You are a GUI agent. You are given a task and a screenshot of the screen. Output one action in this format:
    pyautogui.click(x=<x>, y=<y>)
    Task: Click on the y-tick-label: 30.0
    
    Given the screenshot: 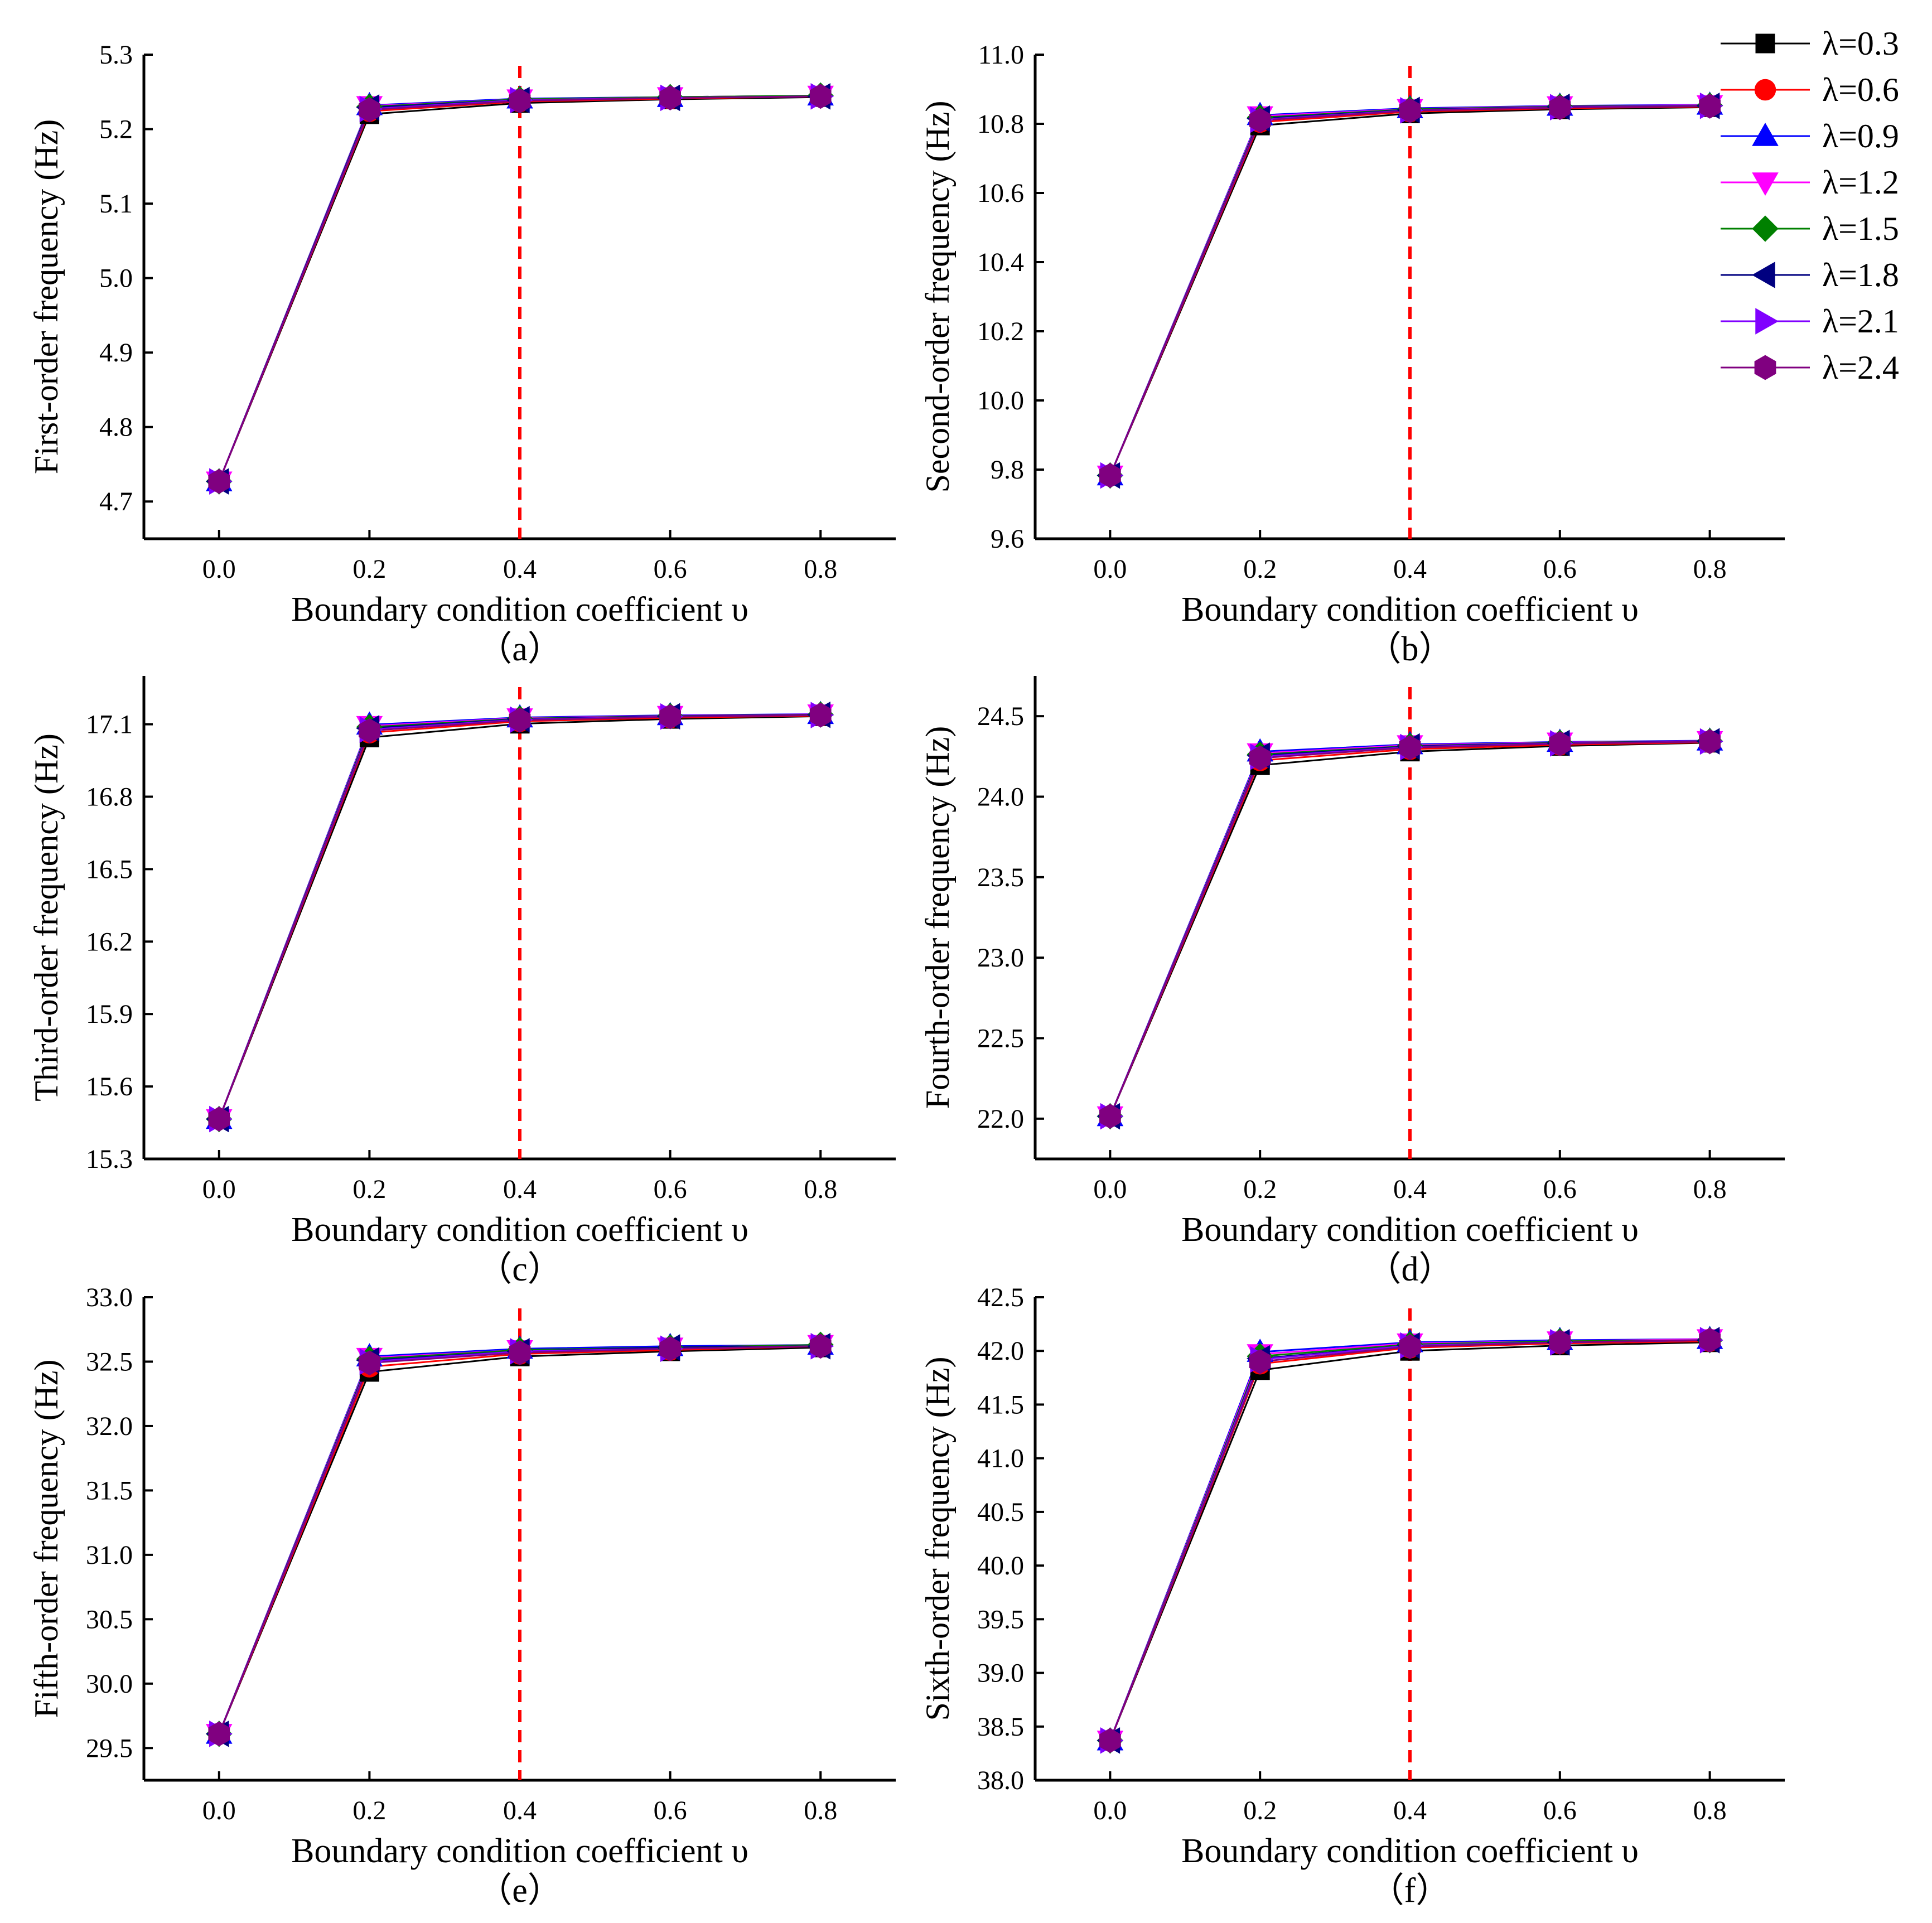 What is the action you would take?
    pyautogui.click(x=109, y=1684)
    